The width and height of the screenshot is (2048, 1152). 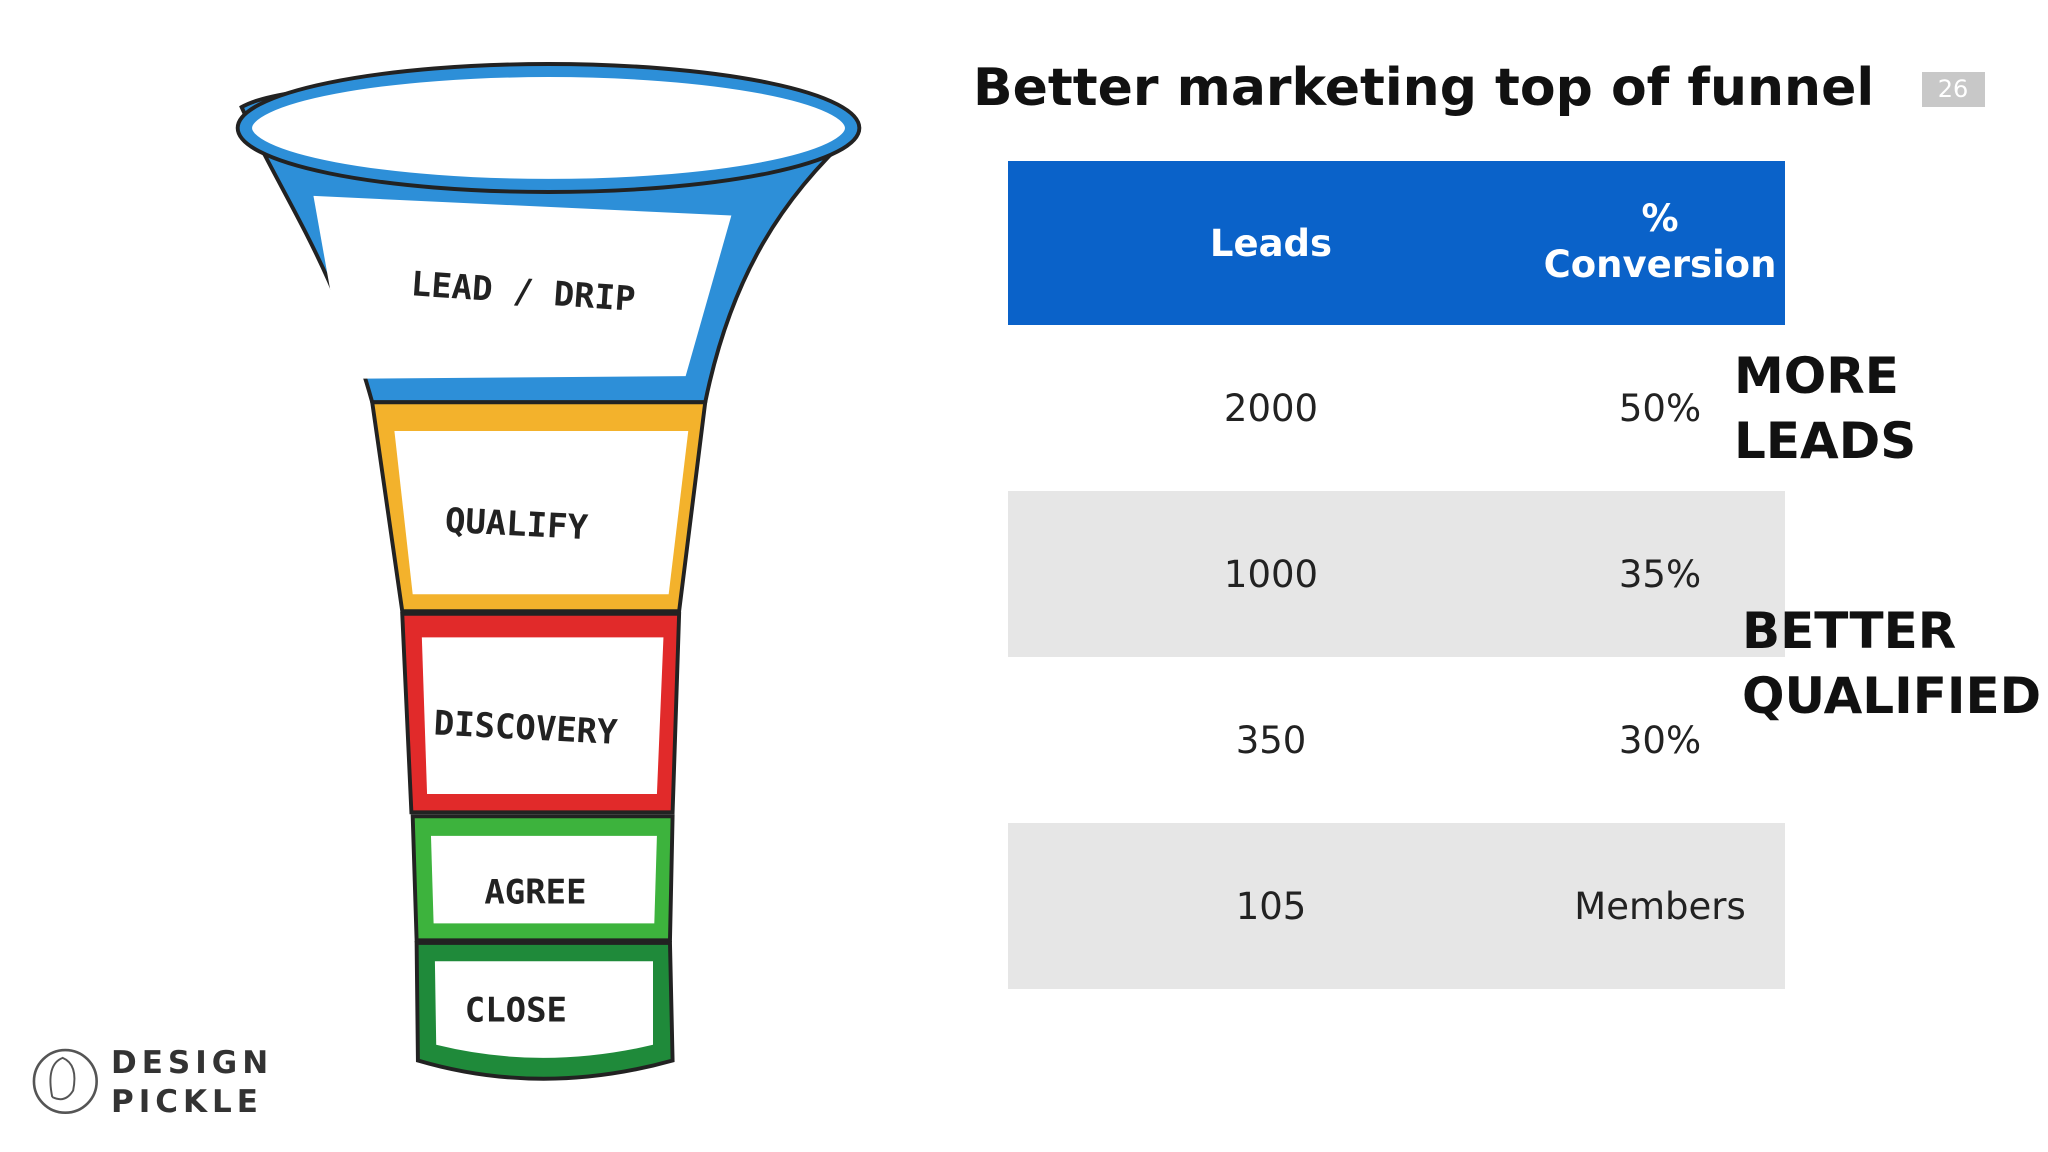 What do you see at coordinates (535, 893) in the screenshot?
I see `stage-label: AGREE` at bounding box center [535, 893].